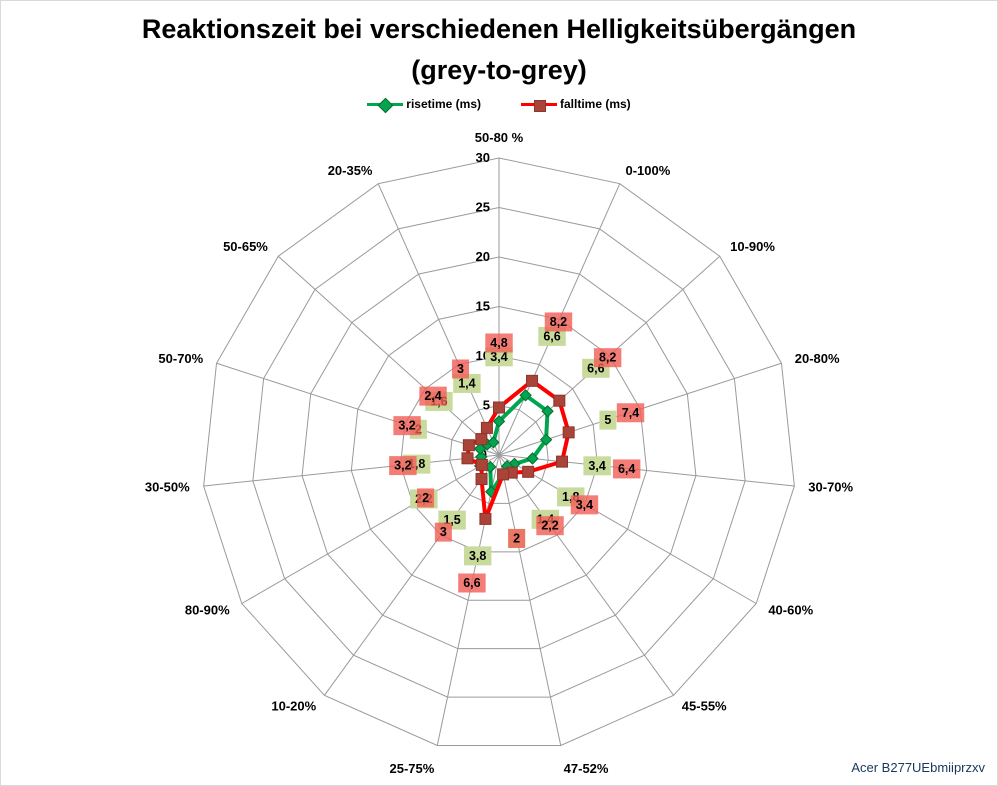 This screenshot has height=786, width=998. Describe the element at coordinates (704, 706) in the screenshot. I see `category-label: 45-55%` at that location.